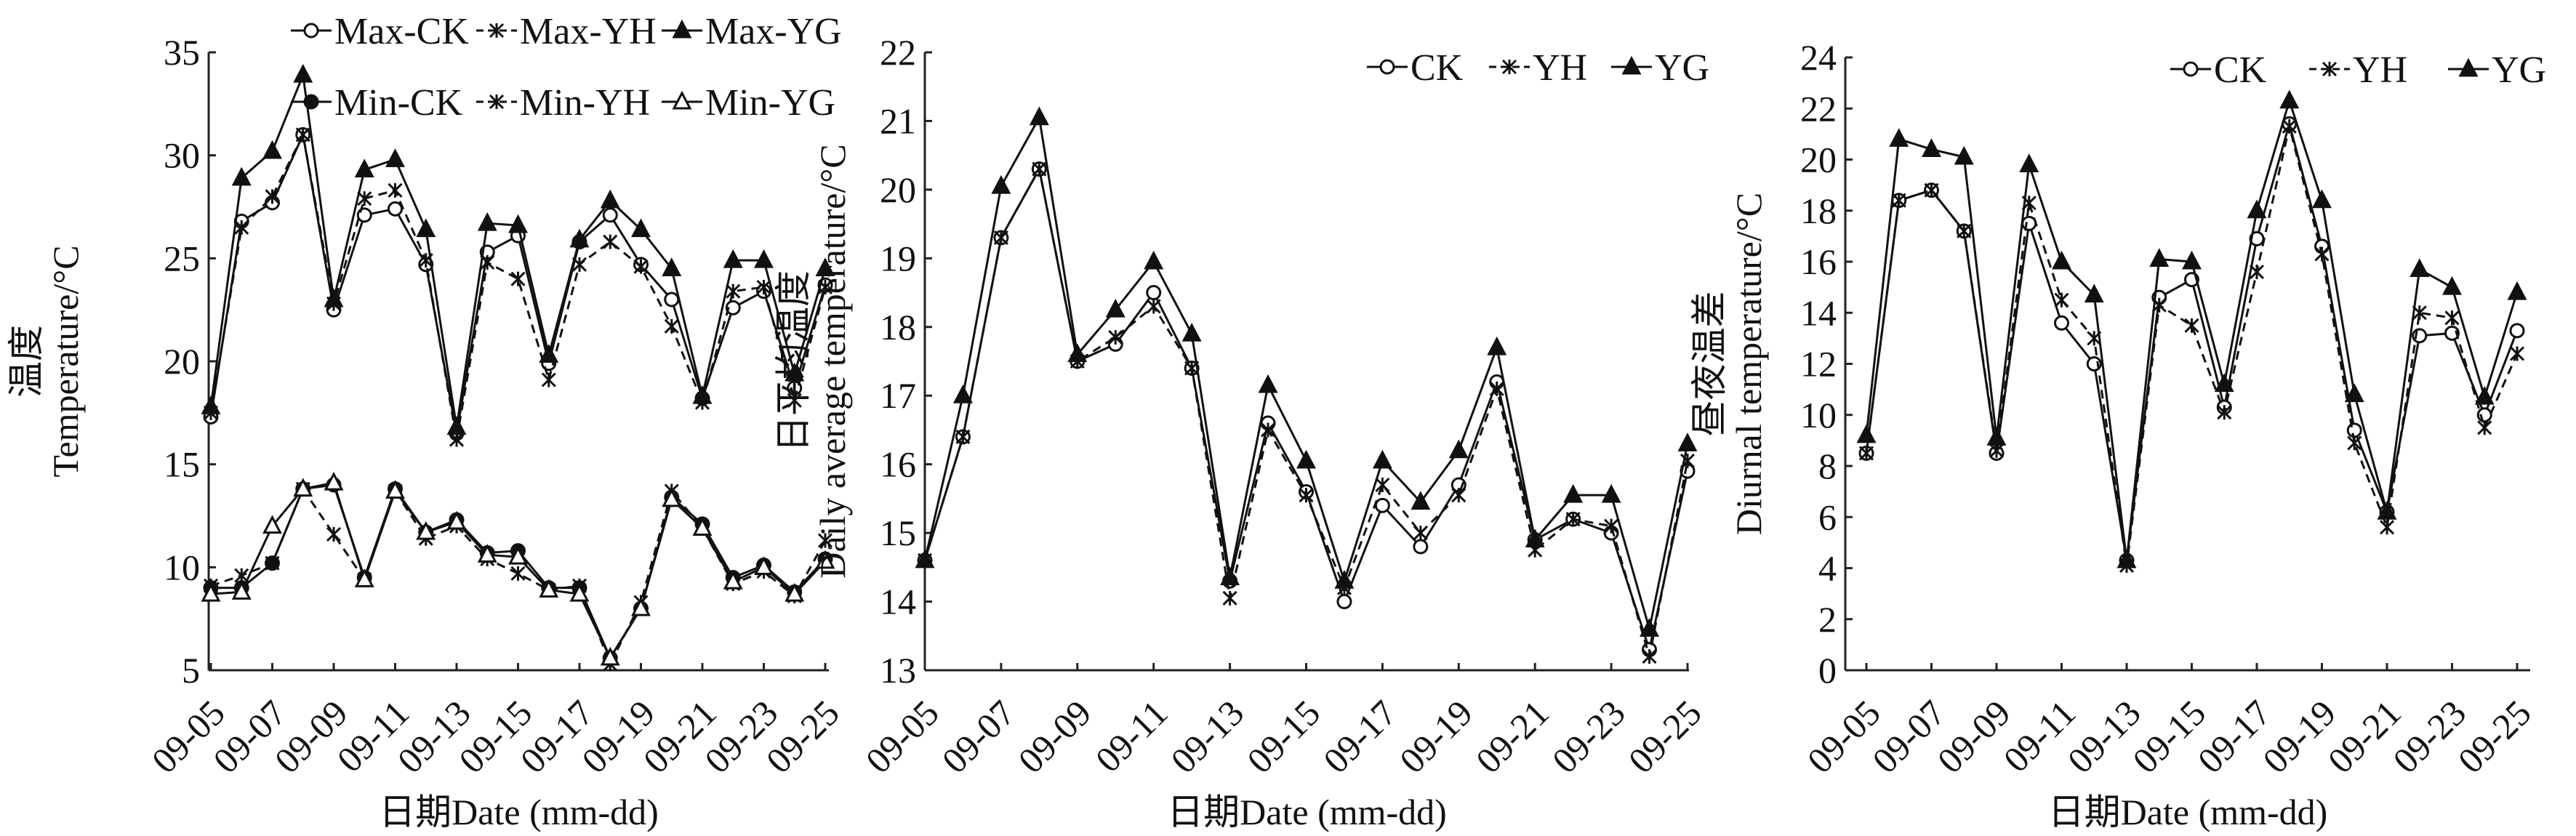 This screenshot has width=2576, height=836. Describe the element at coordinates (898, 327) in the screenshot. I see `y-tick-label: 18` at that location.